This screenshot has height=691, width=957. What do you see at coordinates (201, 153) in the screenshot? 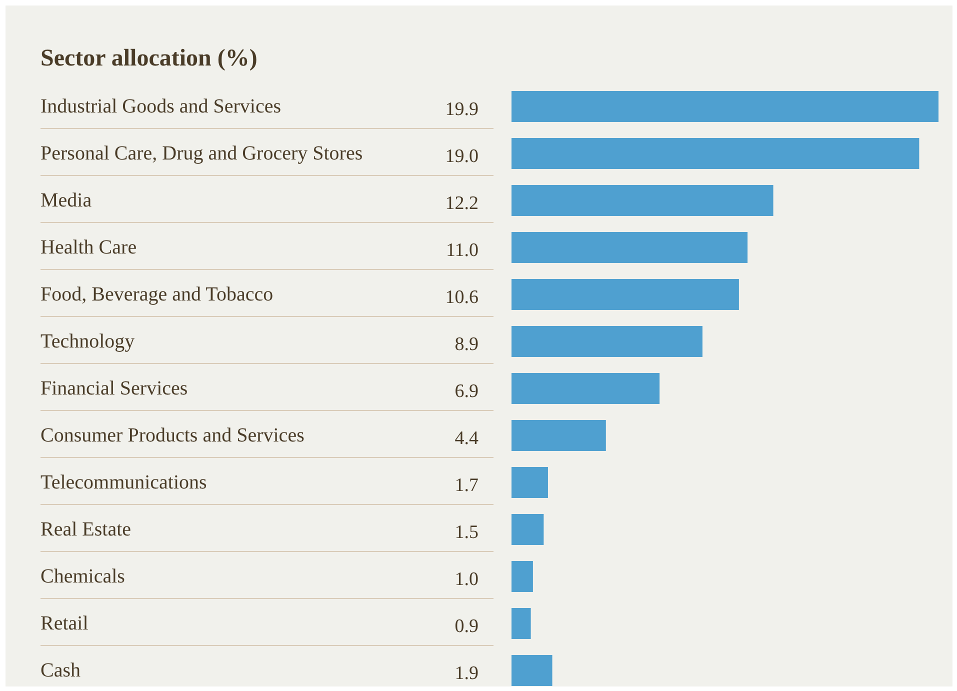
I see `y-tick-label: Personal Care, Drug and Grocery Stores` at bounding box center [201, 153].